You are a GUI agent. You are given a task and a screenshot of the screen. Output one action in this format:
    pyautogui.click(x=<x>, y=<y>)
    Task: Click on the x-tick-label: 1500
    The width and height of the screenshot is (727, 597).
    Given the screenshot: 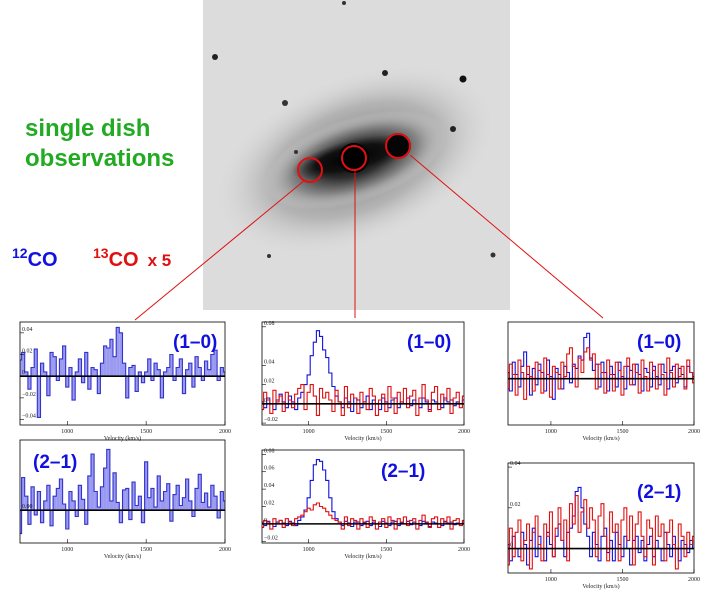 What is the action you would take?
    pyautogui.click(x=386, y=550)
    